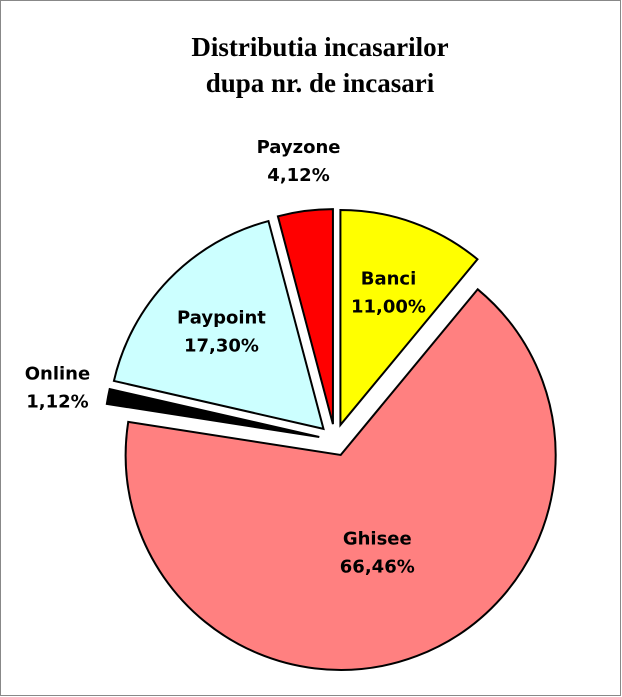 The height and width of the screenshot is (697, 622). What do you see at coordinates (57, 402) in the screenshot?
I see `slice-value-label: 1,12%` at bounding box center [57, 402].